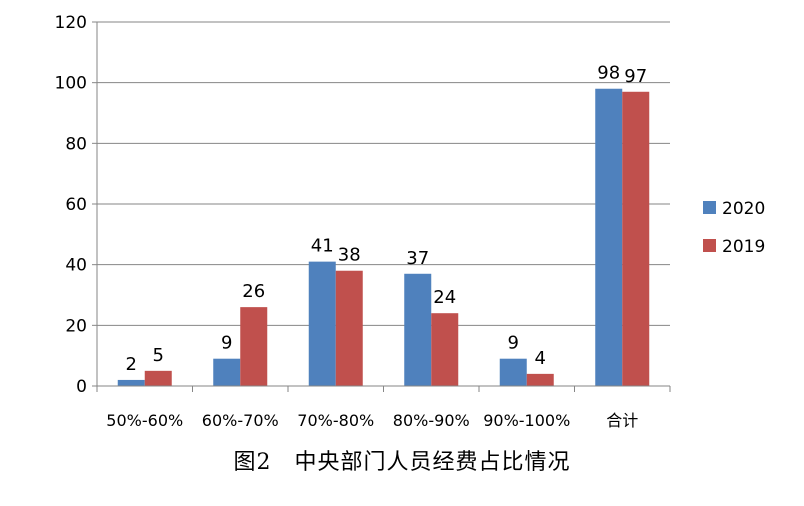 The image size is (804, 506). What do you see at coordinates (402, 462) in the screenshot?
I see `figure-caption: 图2 中央部门人员经费占比情况` at bounding box center [402, 462].